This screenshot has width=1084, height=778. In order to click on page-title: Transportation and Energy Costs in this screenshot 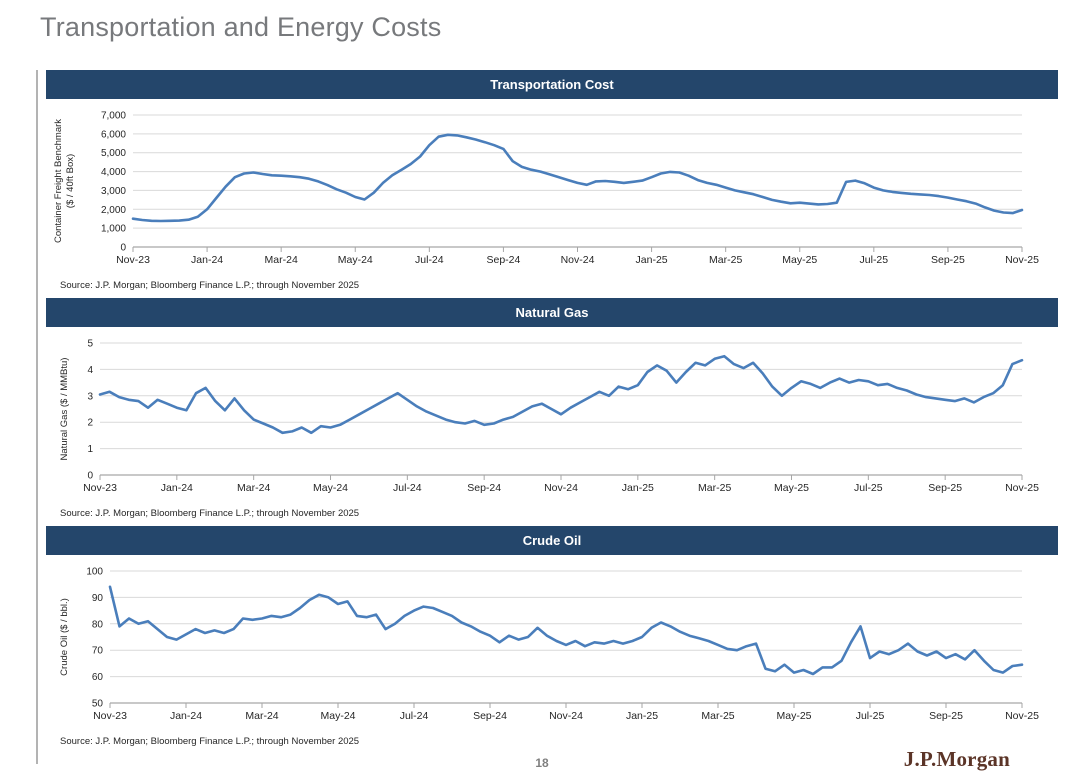, I will do `click(241, 27)`.